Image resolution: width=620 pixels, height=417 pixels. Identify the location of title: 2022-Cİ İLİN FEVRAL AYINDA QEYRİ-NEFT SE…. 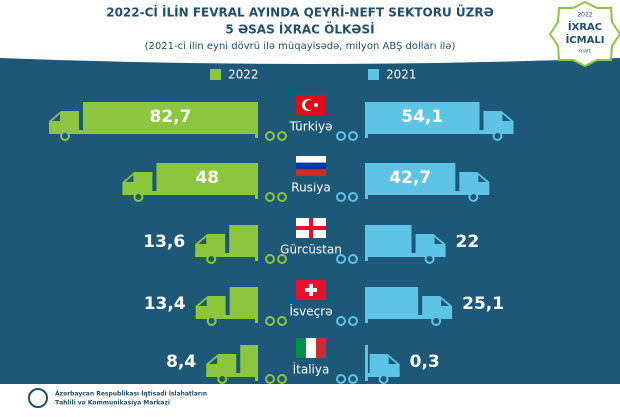
(300, 12).